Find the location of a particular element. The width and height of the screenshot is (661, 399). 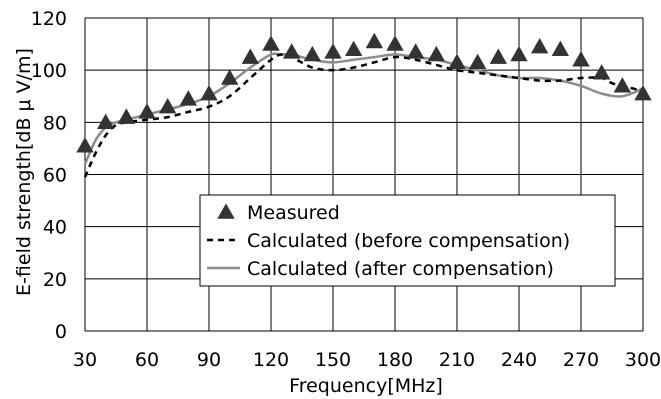

x-tick-label: 270 is located at coordinates (581, 360).